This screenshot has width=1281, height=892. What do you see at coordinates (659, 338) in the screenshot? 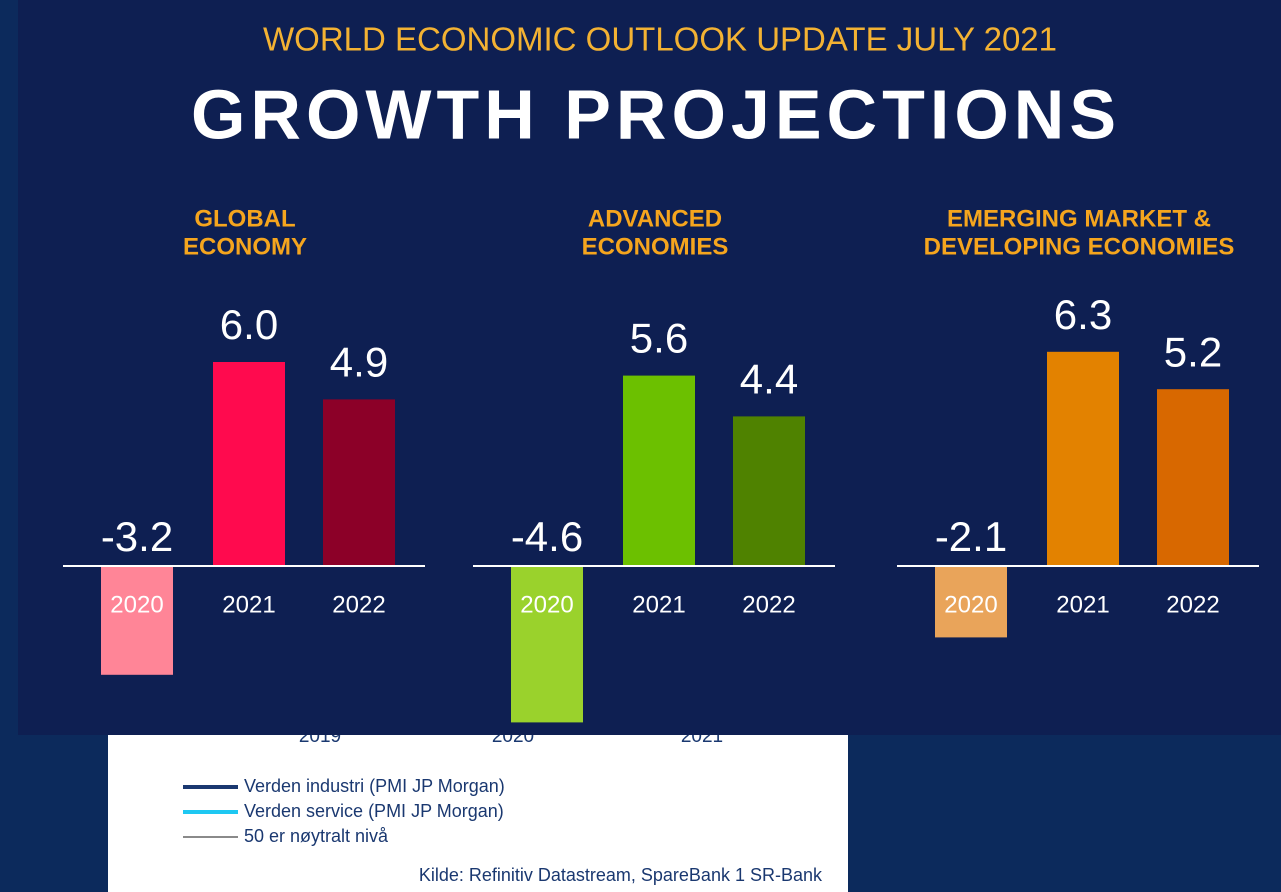
I see `value-label: 5.6` at bounding box center [659, 338].